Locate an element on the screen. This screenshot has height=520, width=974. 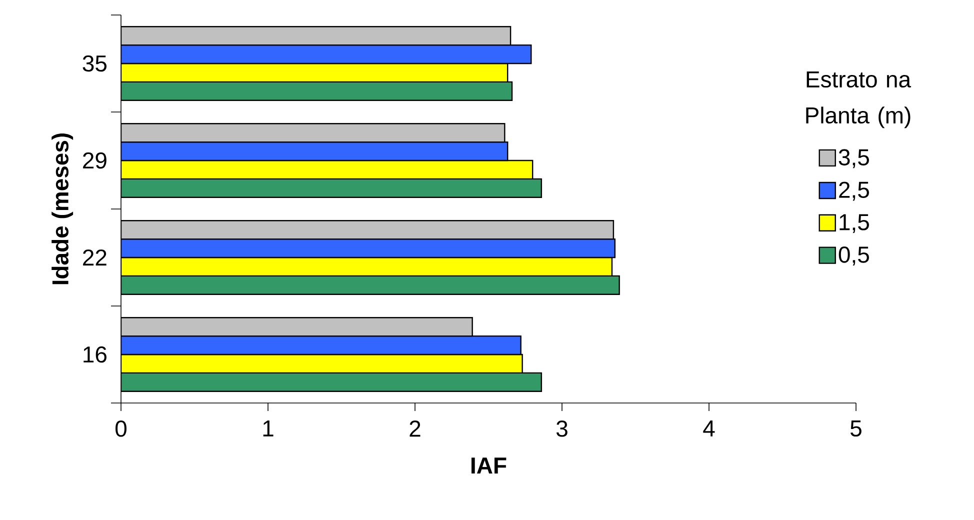
x-tick-label: 0 is located at coordinates (121, 428).